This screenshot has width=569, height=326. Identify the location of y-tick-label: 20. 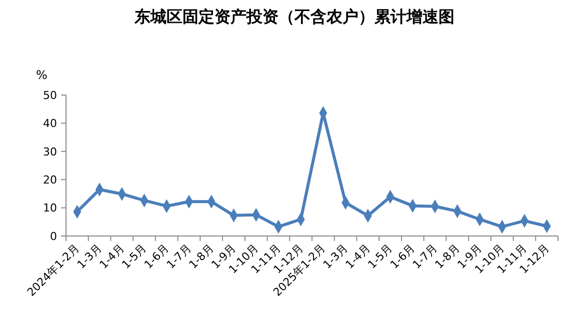
(50, 179).